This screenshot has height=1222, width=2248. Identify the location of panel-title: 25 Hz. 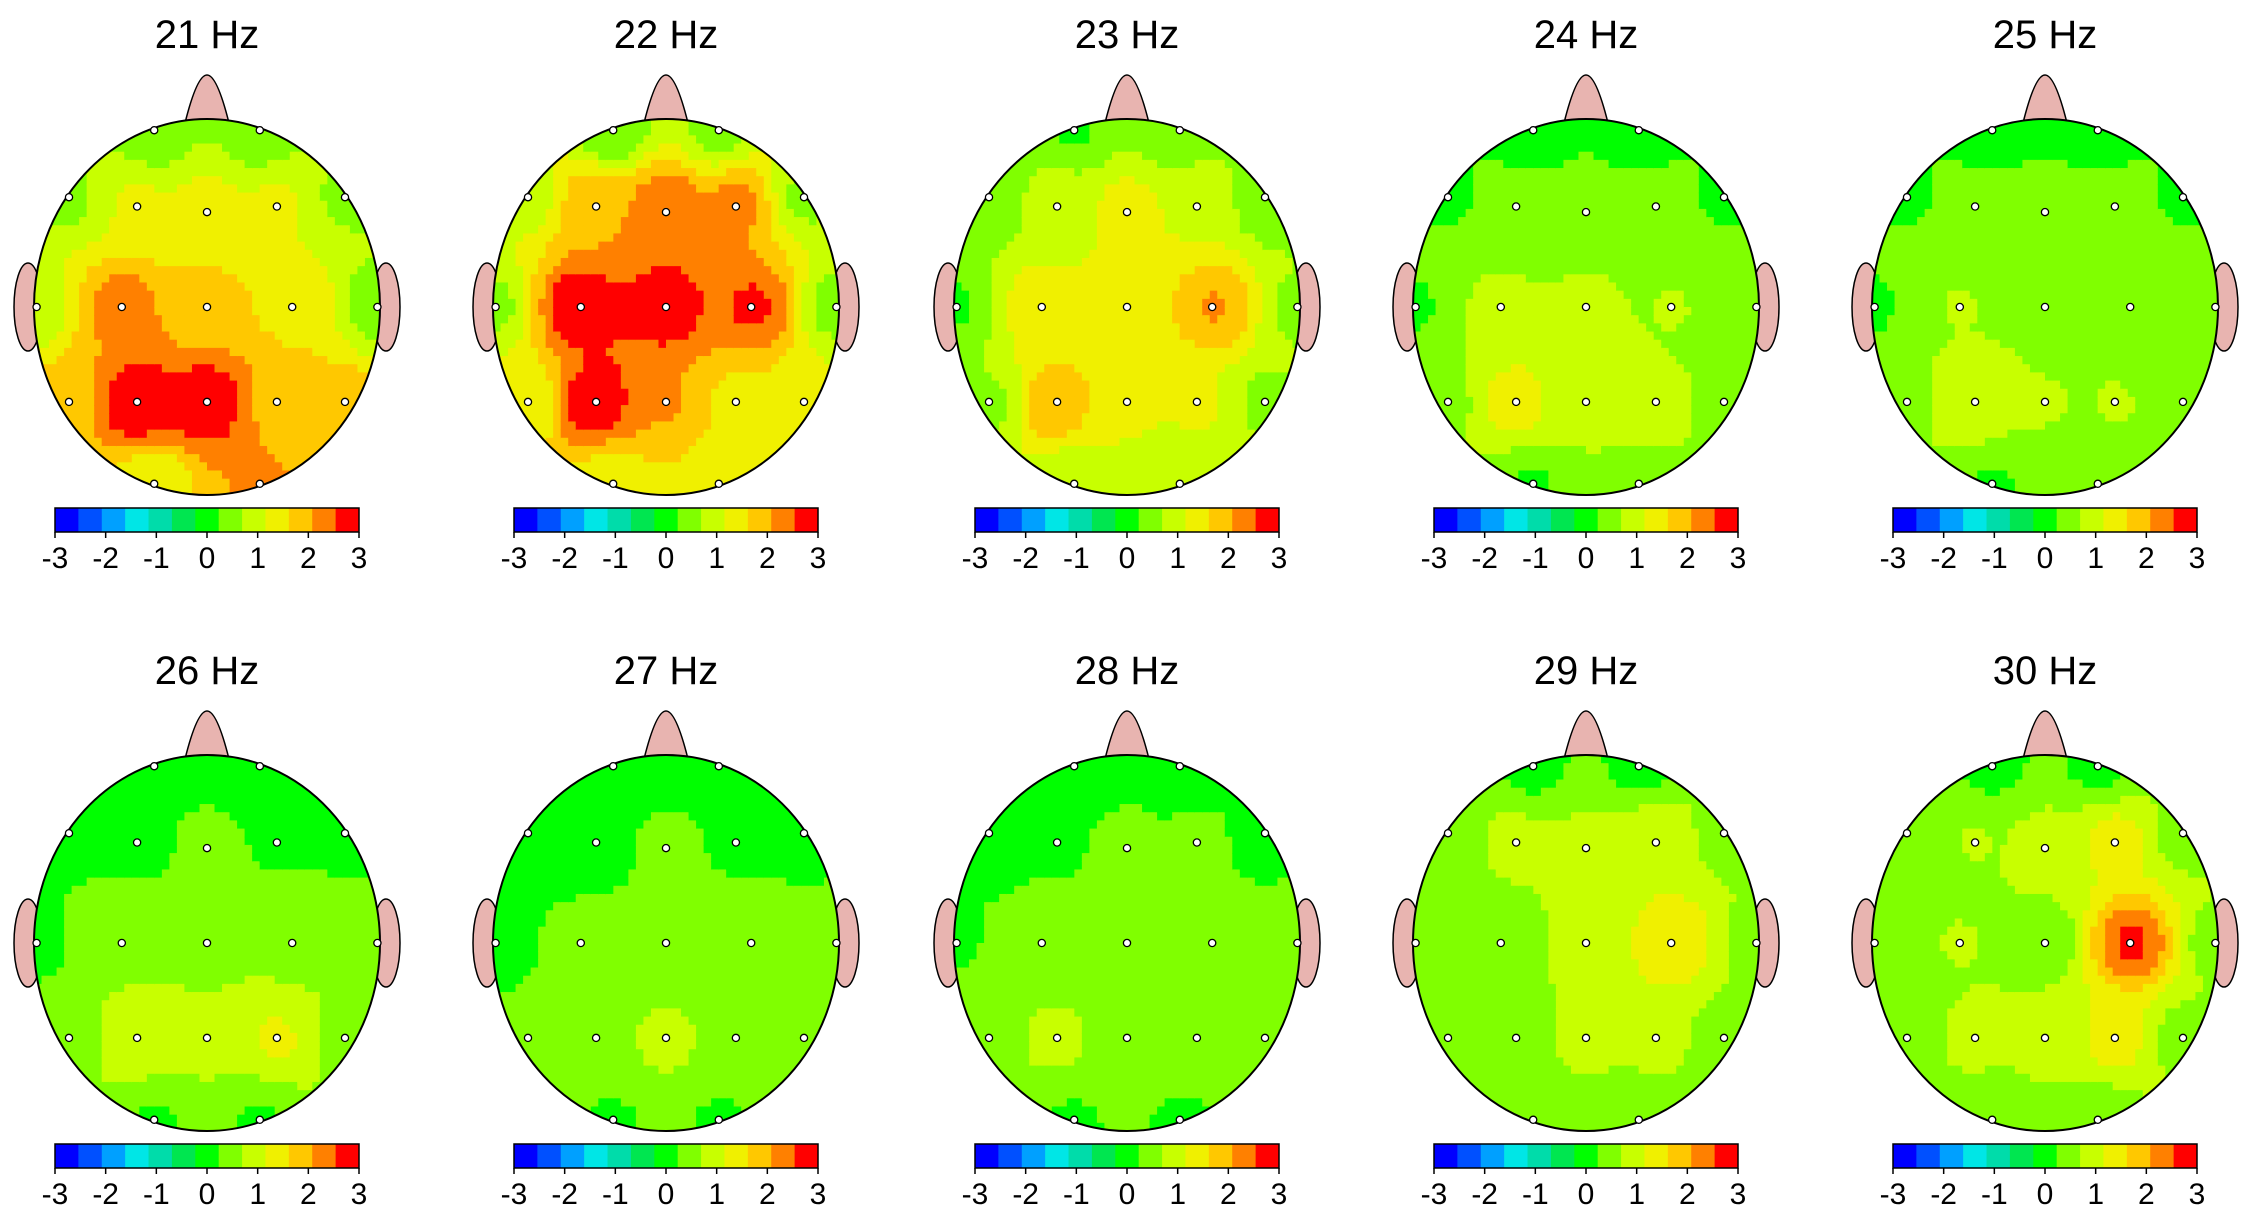
(2045, 35).